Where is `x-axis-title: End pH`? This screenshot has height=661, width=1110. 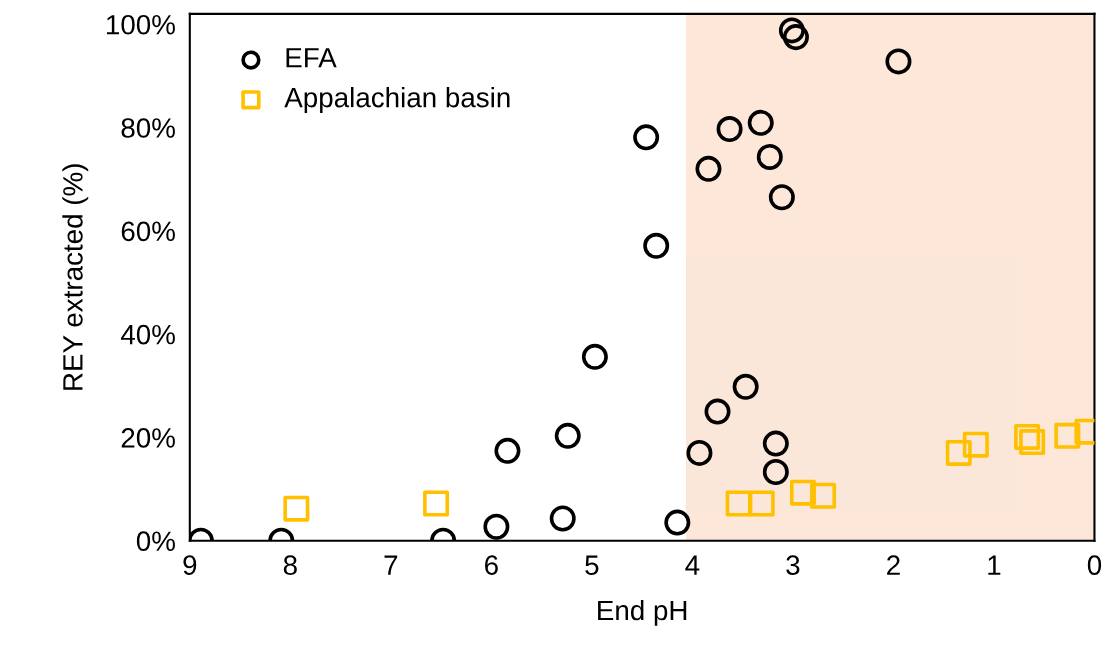 x-axis-title: End pH is located at coordinates (642, 612).